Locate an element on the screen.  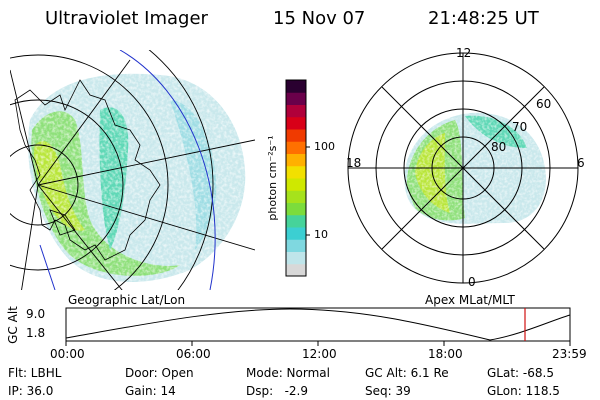
info-flt: Flt: LBHL is located at coordinates (35, 373).